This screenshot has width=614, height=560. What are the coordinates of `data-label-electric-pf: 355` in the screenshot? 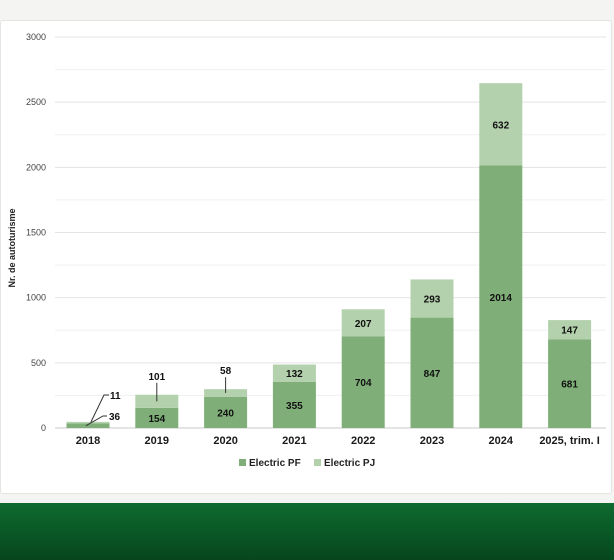 It's located at (294, 406).